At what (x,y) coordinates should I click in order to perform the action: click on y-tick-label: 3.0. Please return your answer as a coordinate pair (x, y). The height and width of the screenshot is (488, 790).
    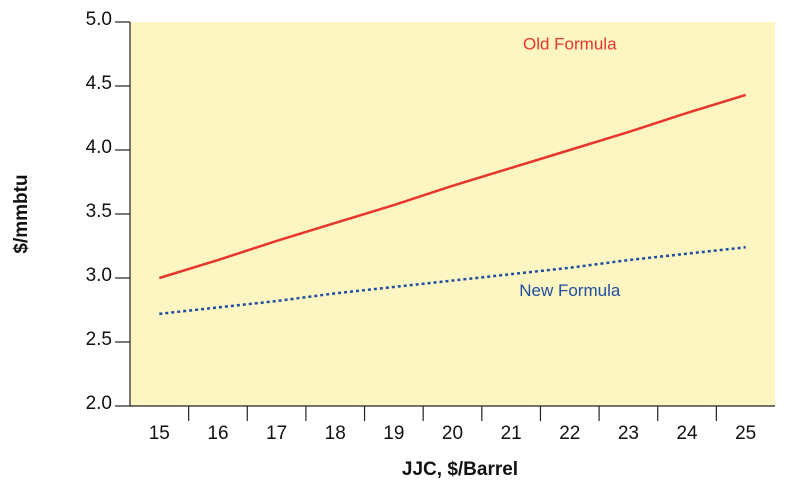
    Looking at the image, I should click on (99, 275).